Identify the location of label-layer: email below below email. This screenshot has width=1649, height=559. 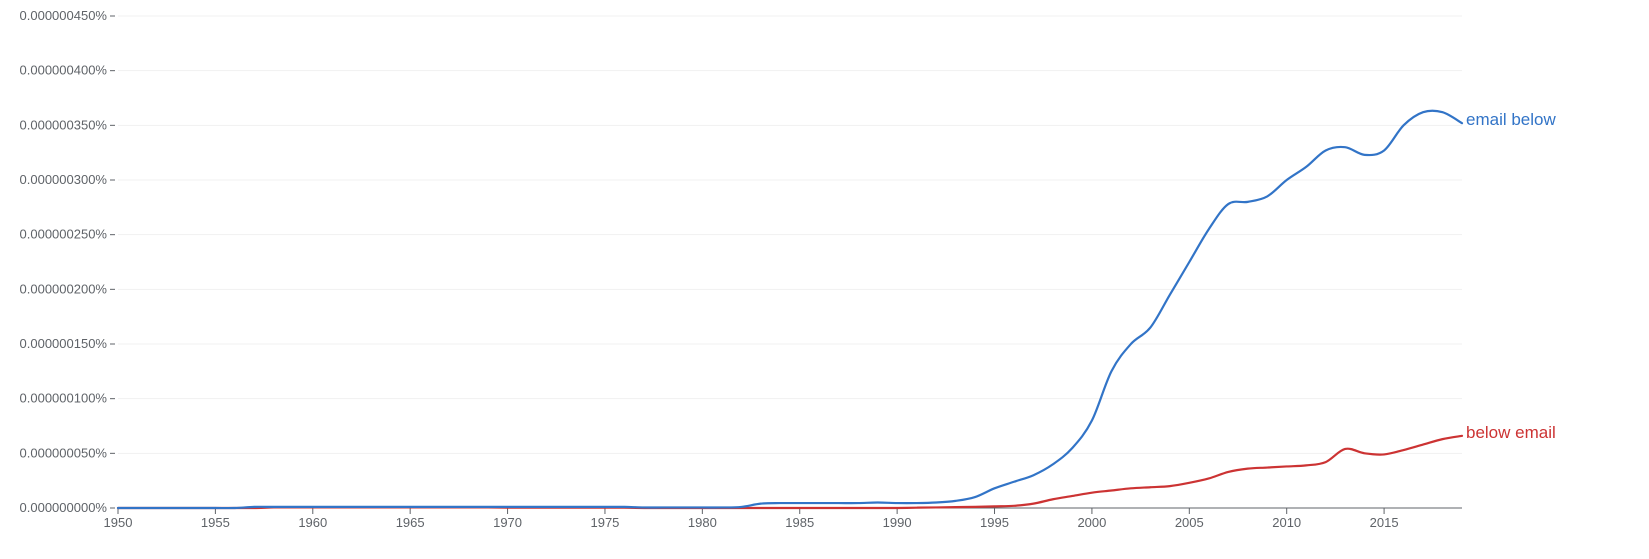
(1511, 276).